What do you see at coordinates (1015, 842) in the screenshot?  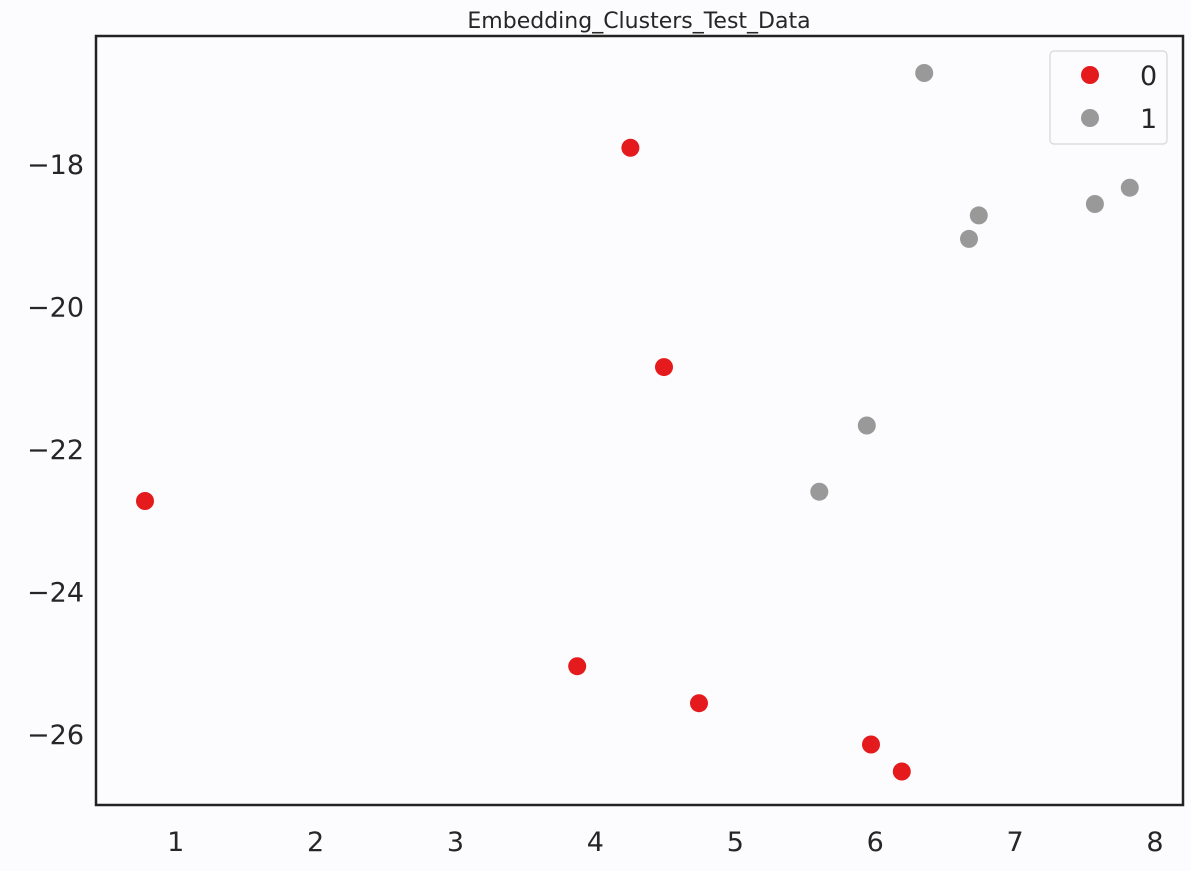 I see `x-tick-label: 7` at bounding box center [1015, 842].